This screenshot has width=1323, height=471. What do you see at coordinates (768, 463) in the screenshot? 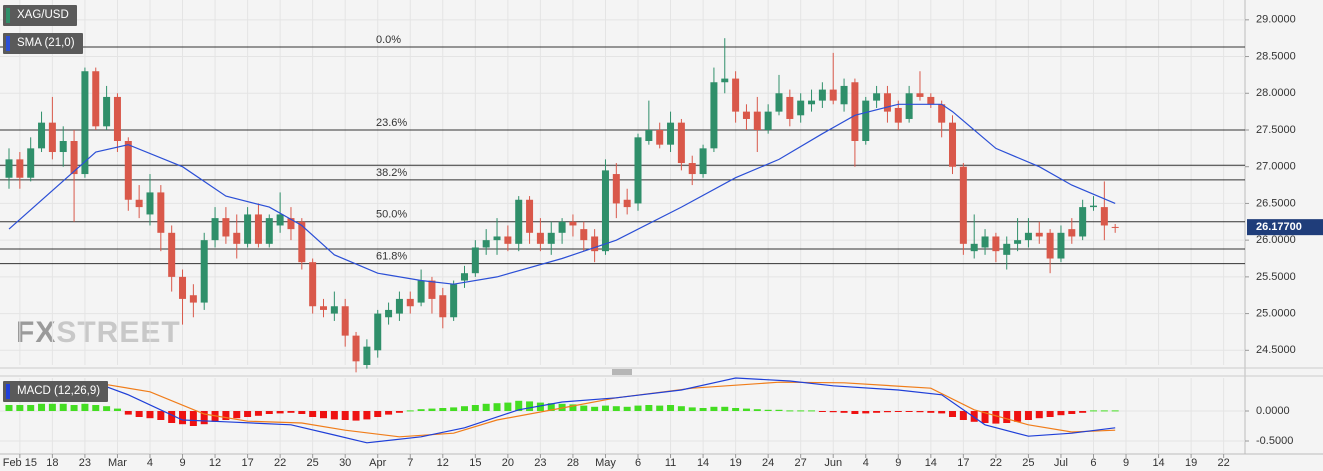
I see `x-tick-label: 24` at bounding box center [768, 463].